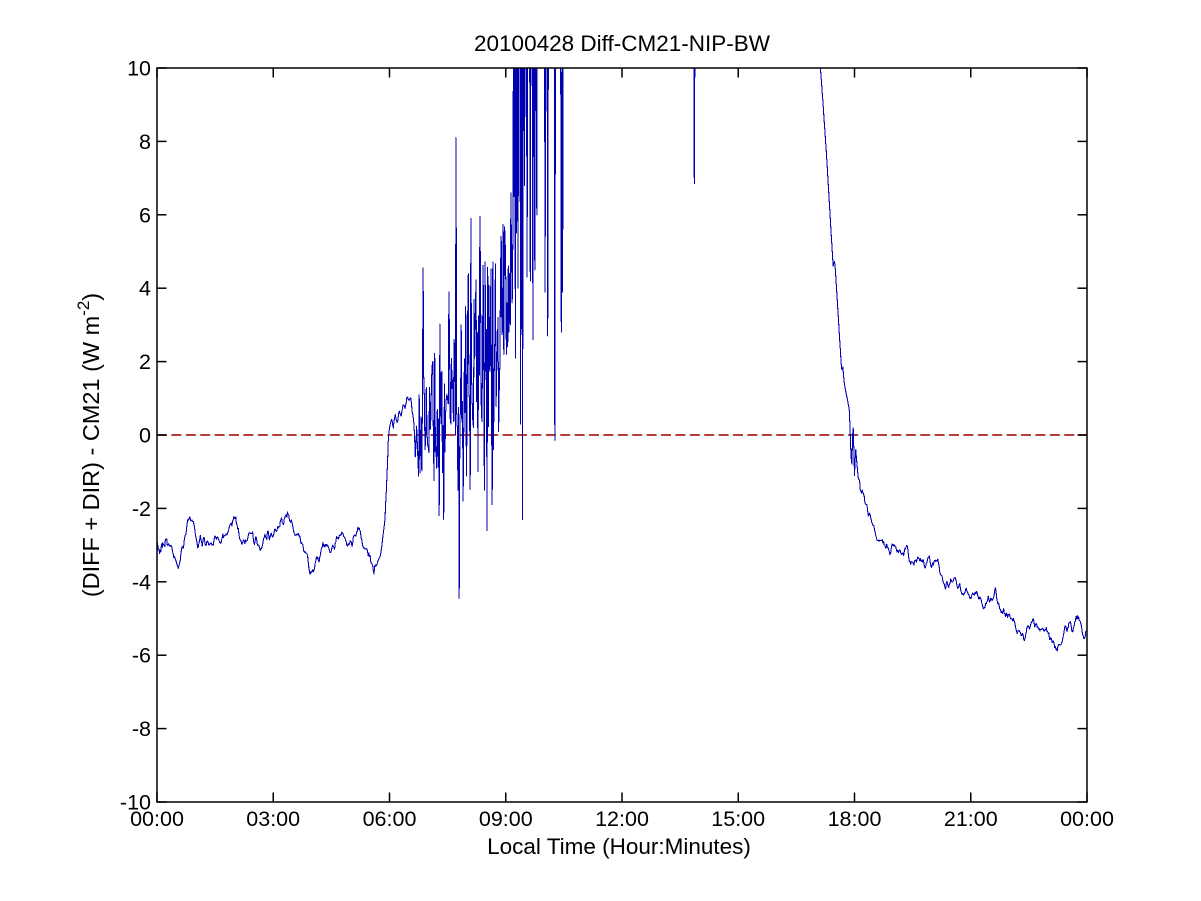  I want to click on svg-text: -4, so click(141, 582).